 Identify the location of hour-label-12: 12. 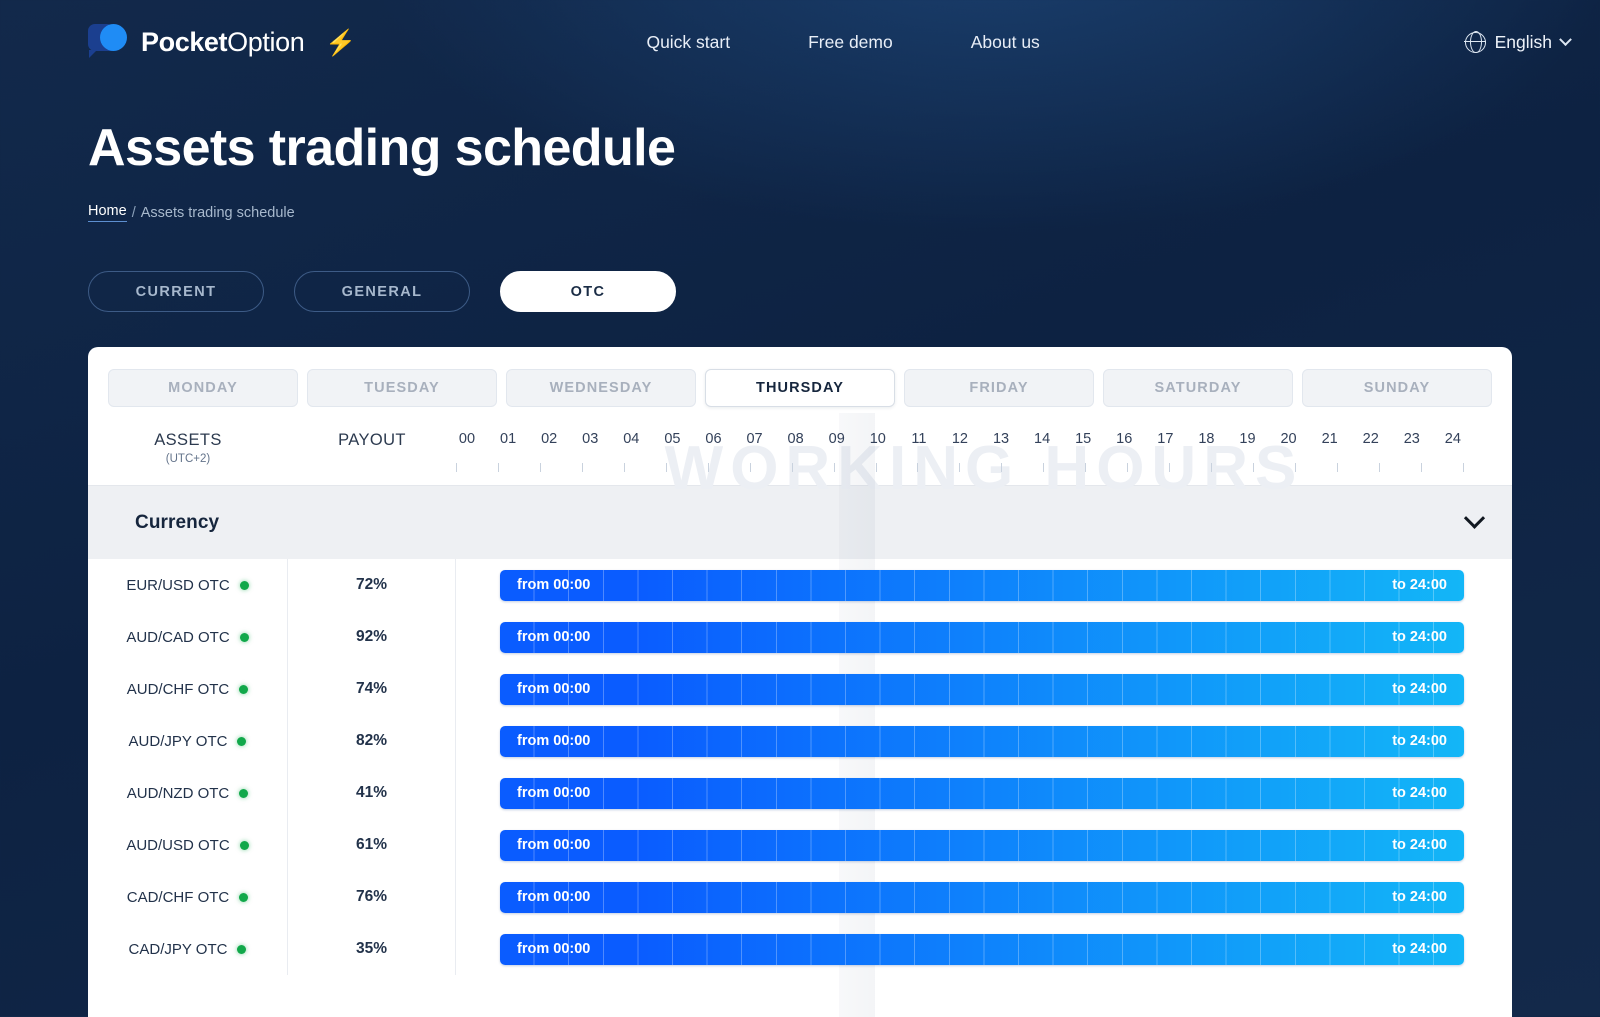
(959, 439).